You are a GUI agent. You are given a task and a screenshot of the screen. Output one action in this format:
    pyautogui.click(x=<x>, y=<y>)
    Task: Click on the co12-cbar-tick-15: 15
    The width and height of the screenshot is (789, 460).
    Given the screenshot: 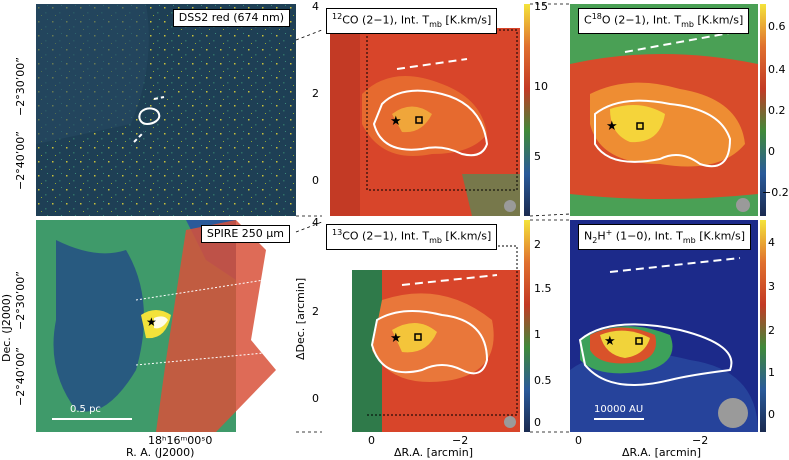 What is the action you would take?
    pyautogui.click(x=541, y=6)
    